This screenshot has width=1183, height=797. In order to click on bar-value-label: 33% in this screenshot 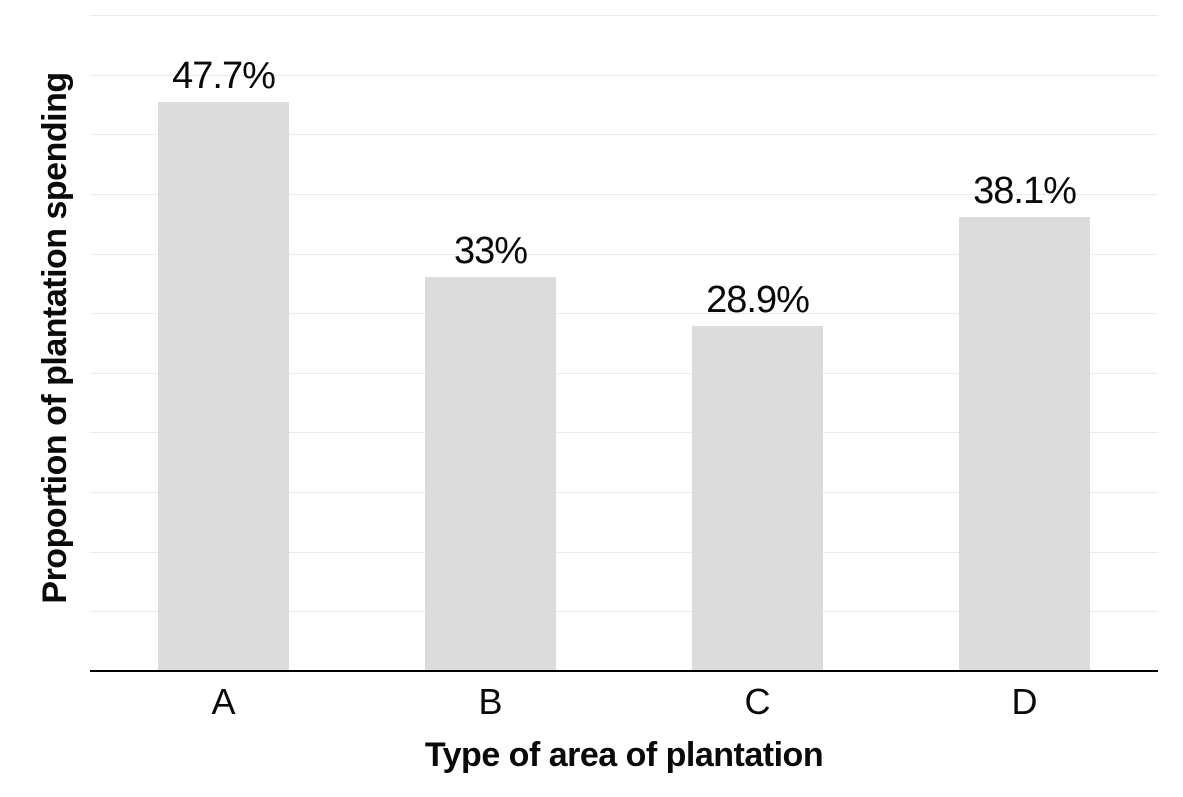, I will do `click(490, 251)`.